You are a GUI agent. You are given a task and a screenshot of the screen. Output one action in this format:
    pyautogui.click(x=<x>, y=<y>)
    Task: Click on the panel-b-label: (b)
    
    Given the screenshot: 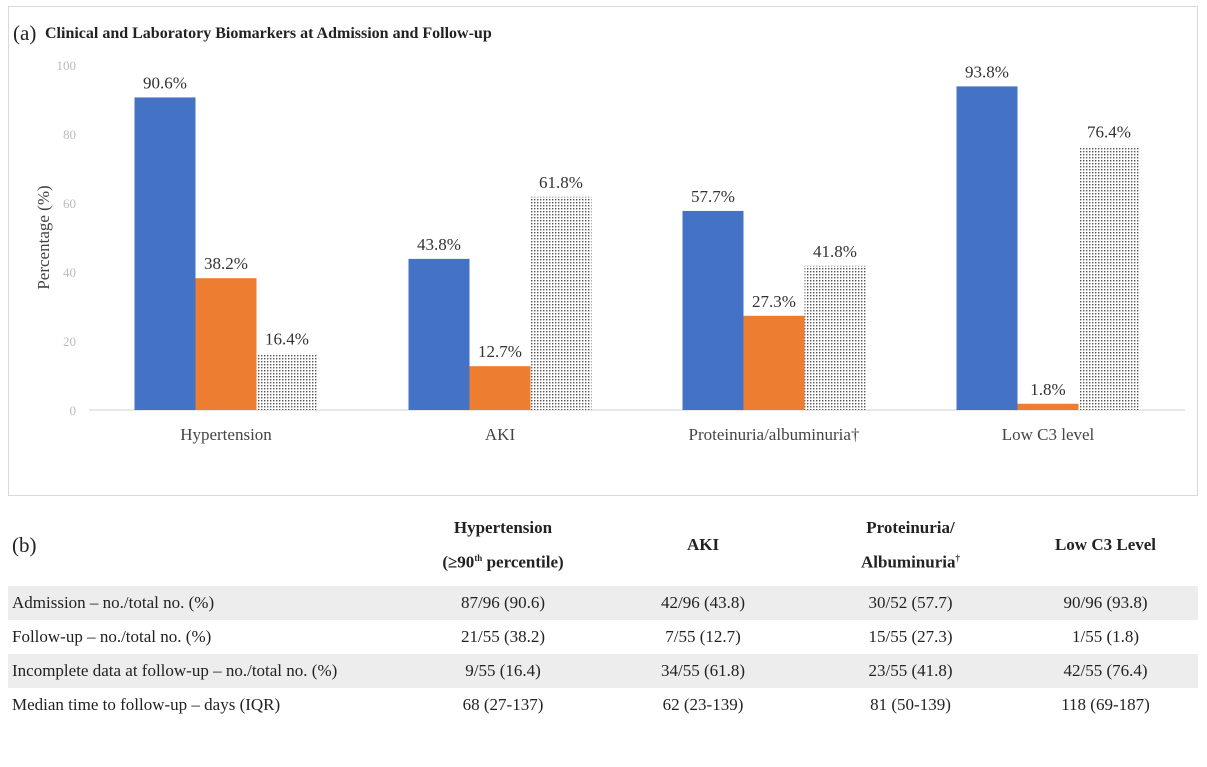 What is the action you would take?
    pyautogui.click(x=24, y=545)
    